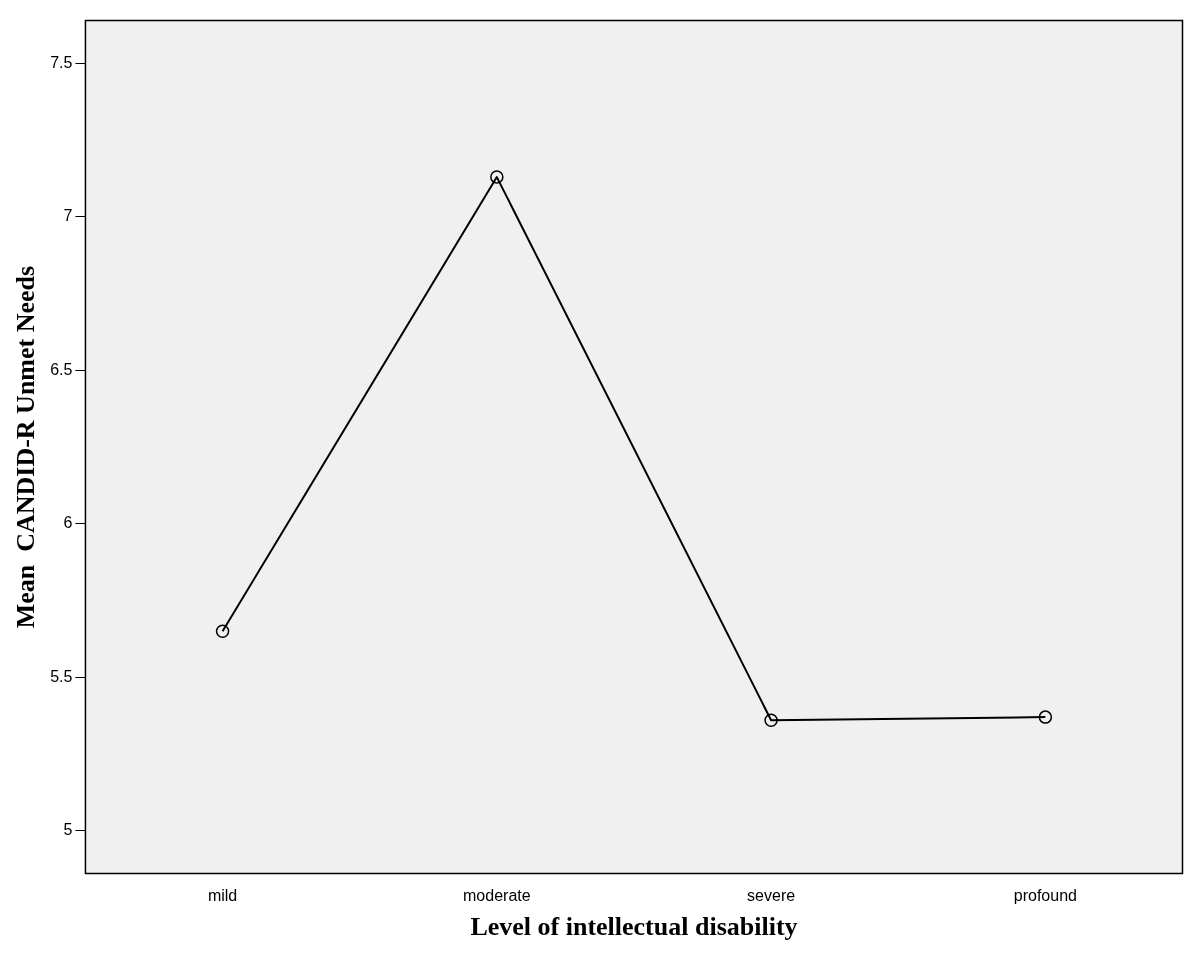 The width and height of the screenshot is (1198, 958). Describe the element at coordinates (771, 895) in the screenshot. I see `x-tick-label: severe` at that location.